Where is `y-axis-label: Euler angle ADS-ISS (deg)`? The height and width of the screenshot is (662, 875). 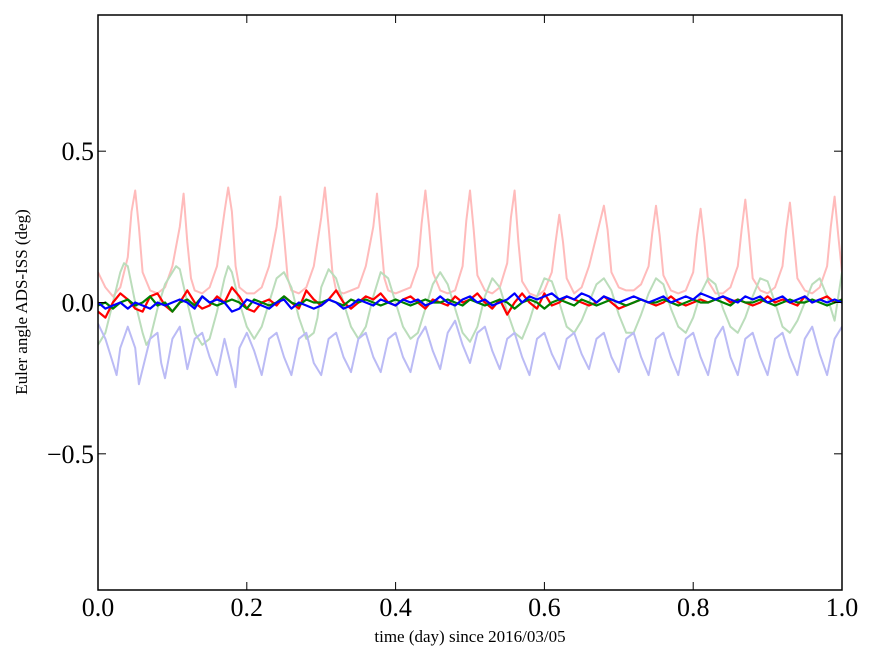
y-axis-label: Euler angle ADS-ISS (deg) is located at coordinates (21, 302).